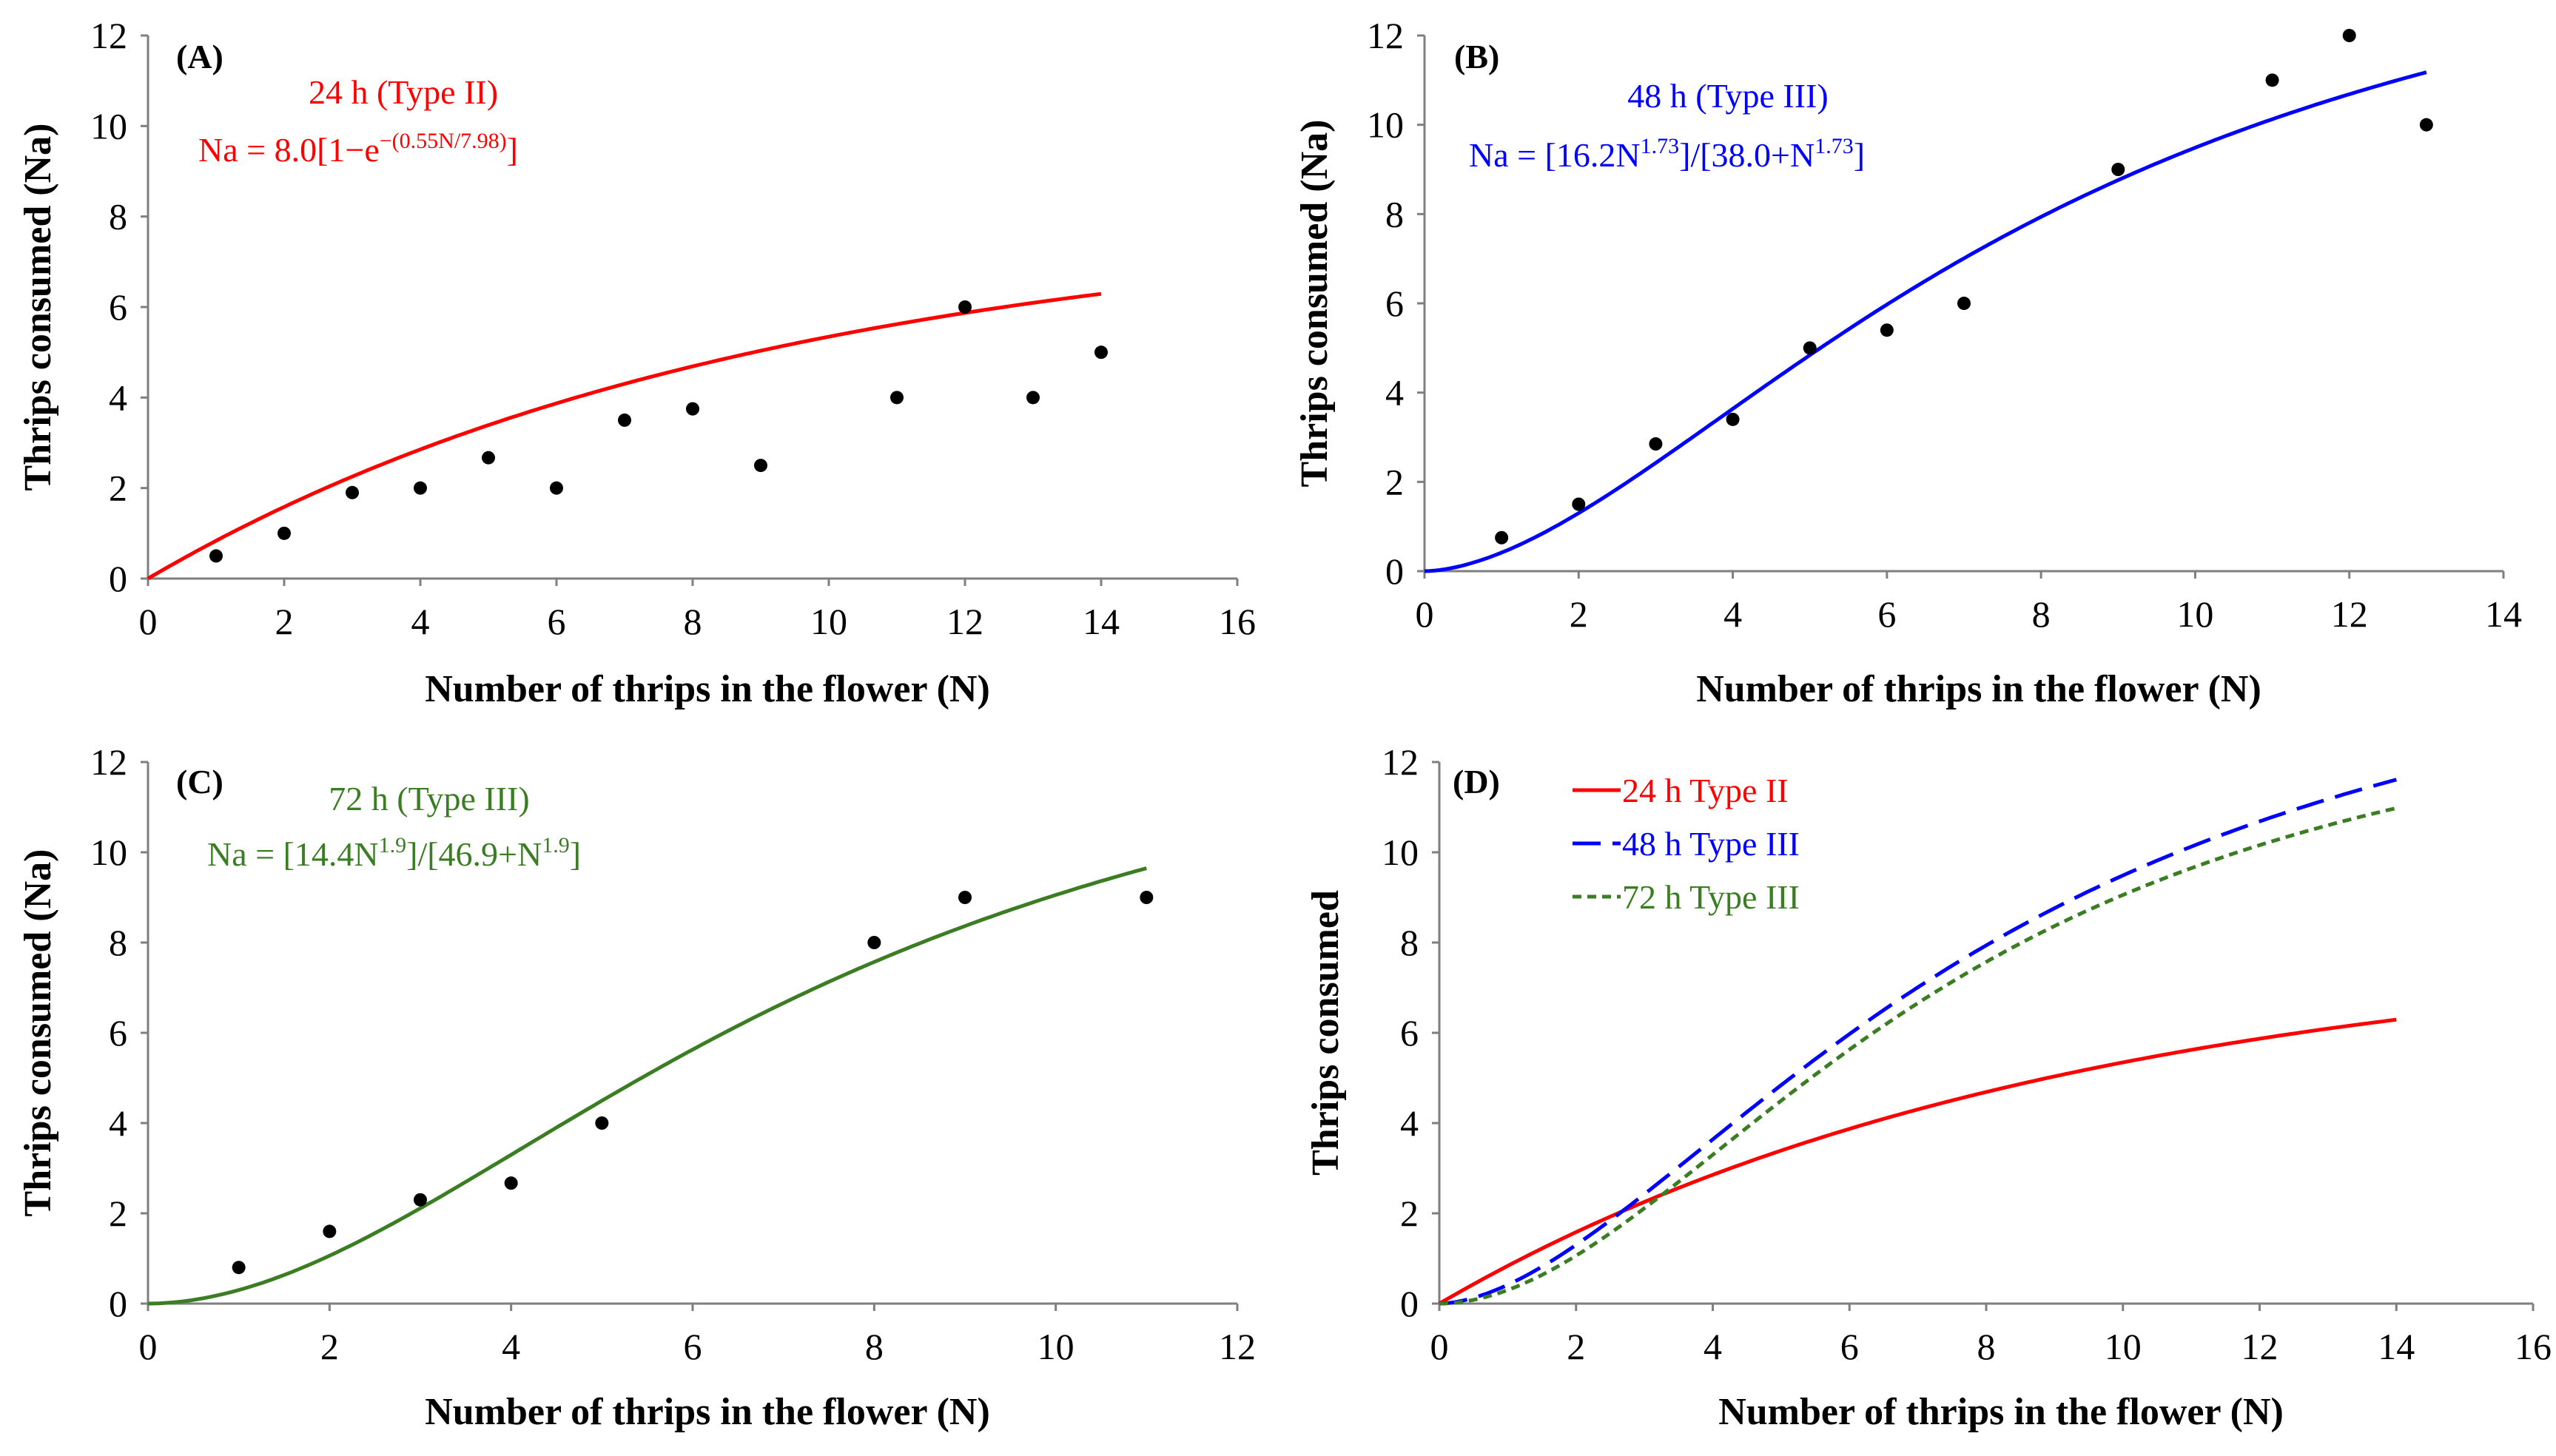 This screenshot has height=1456, width=2556. I want to click on equation: Na = 8.0[1−e−(0.55N/7.98)], so click(358, 149).